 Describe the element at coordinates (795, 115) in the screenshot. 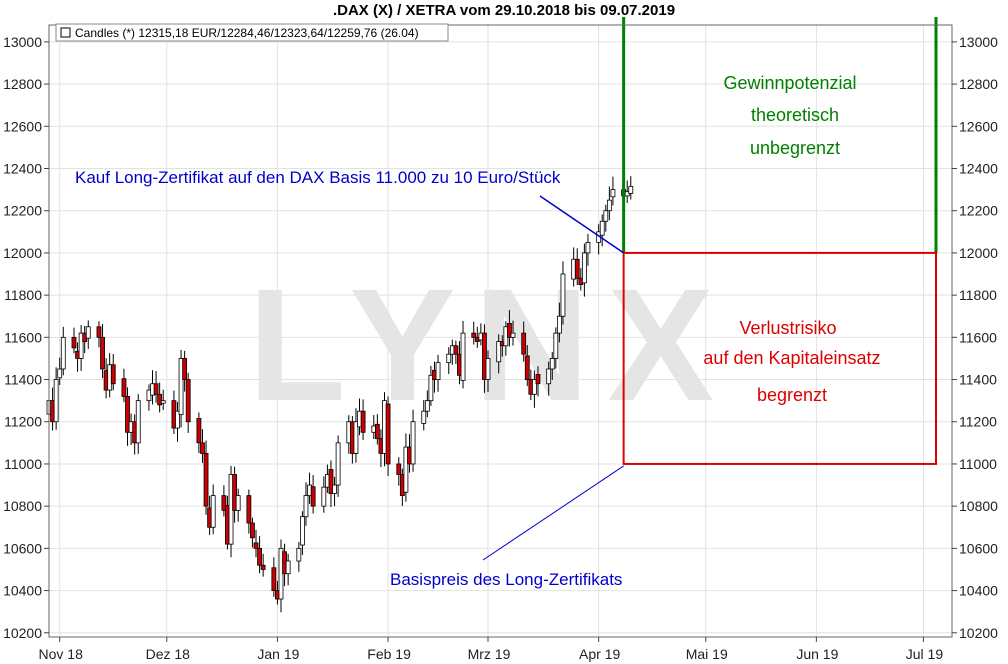

I see `gain-line-2: theoretisch` at that location.